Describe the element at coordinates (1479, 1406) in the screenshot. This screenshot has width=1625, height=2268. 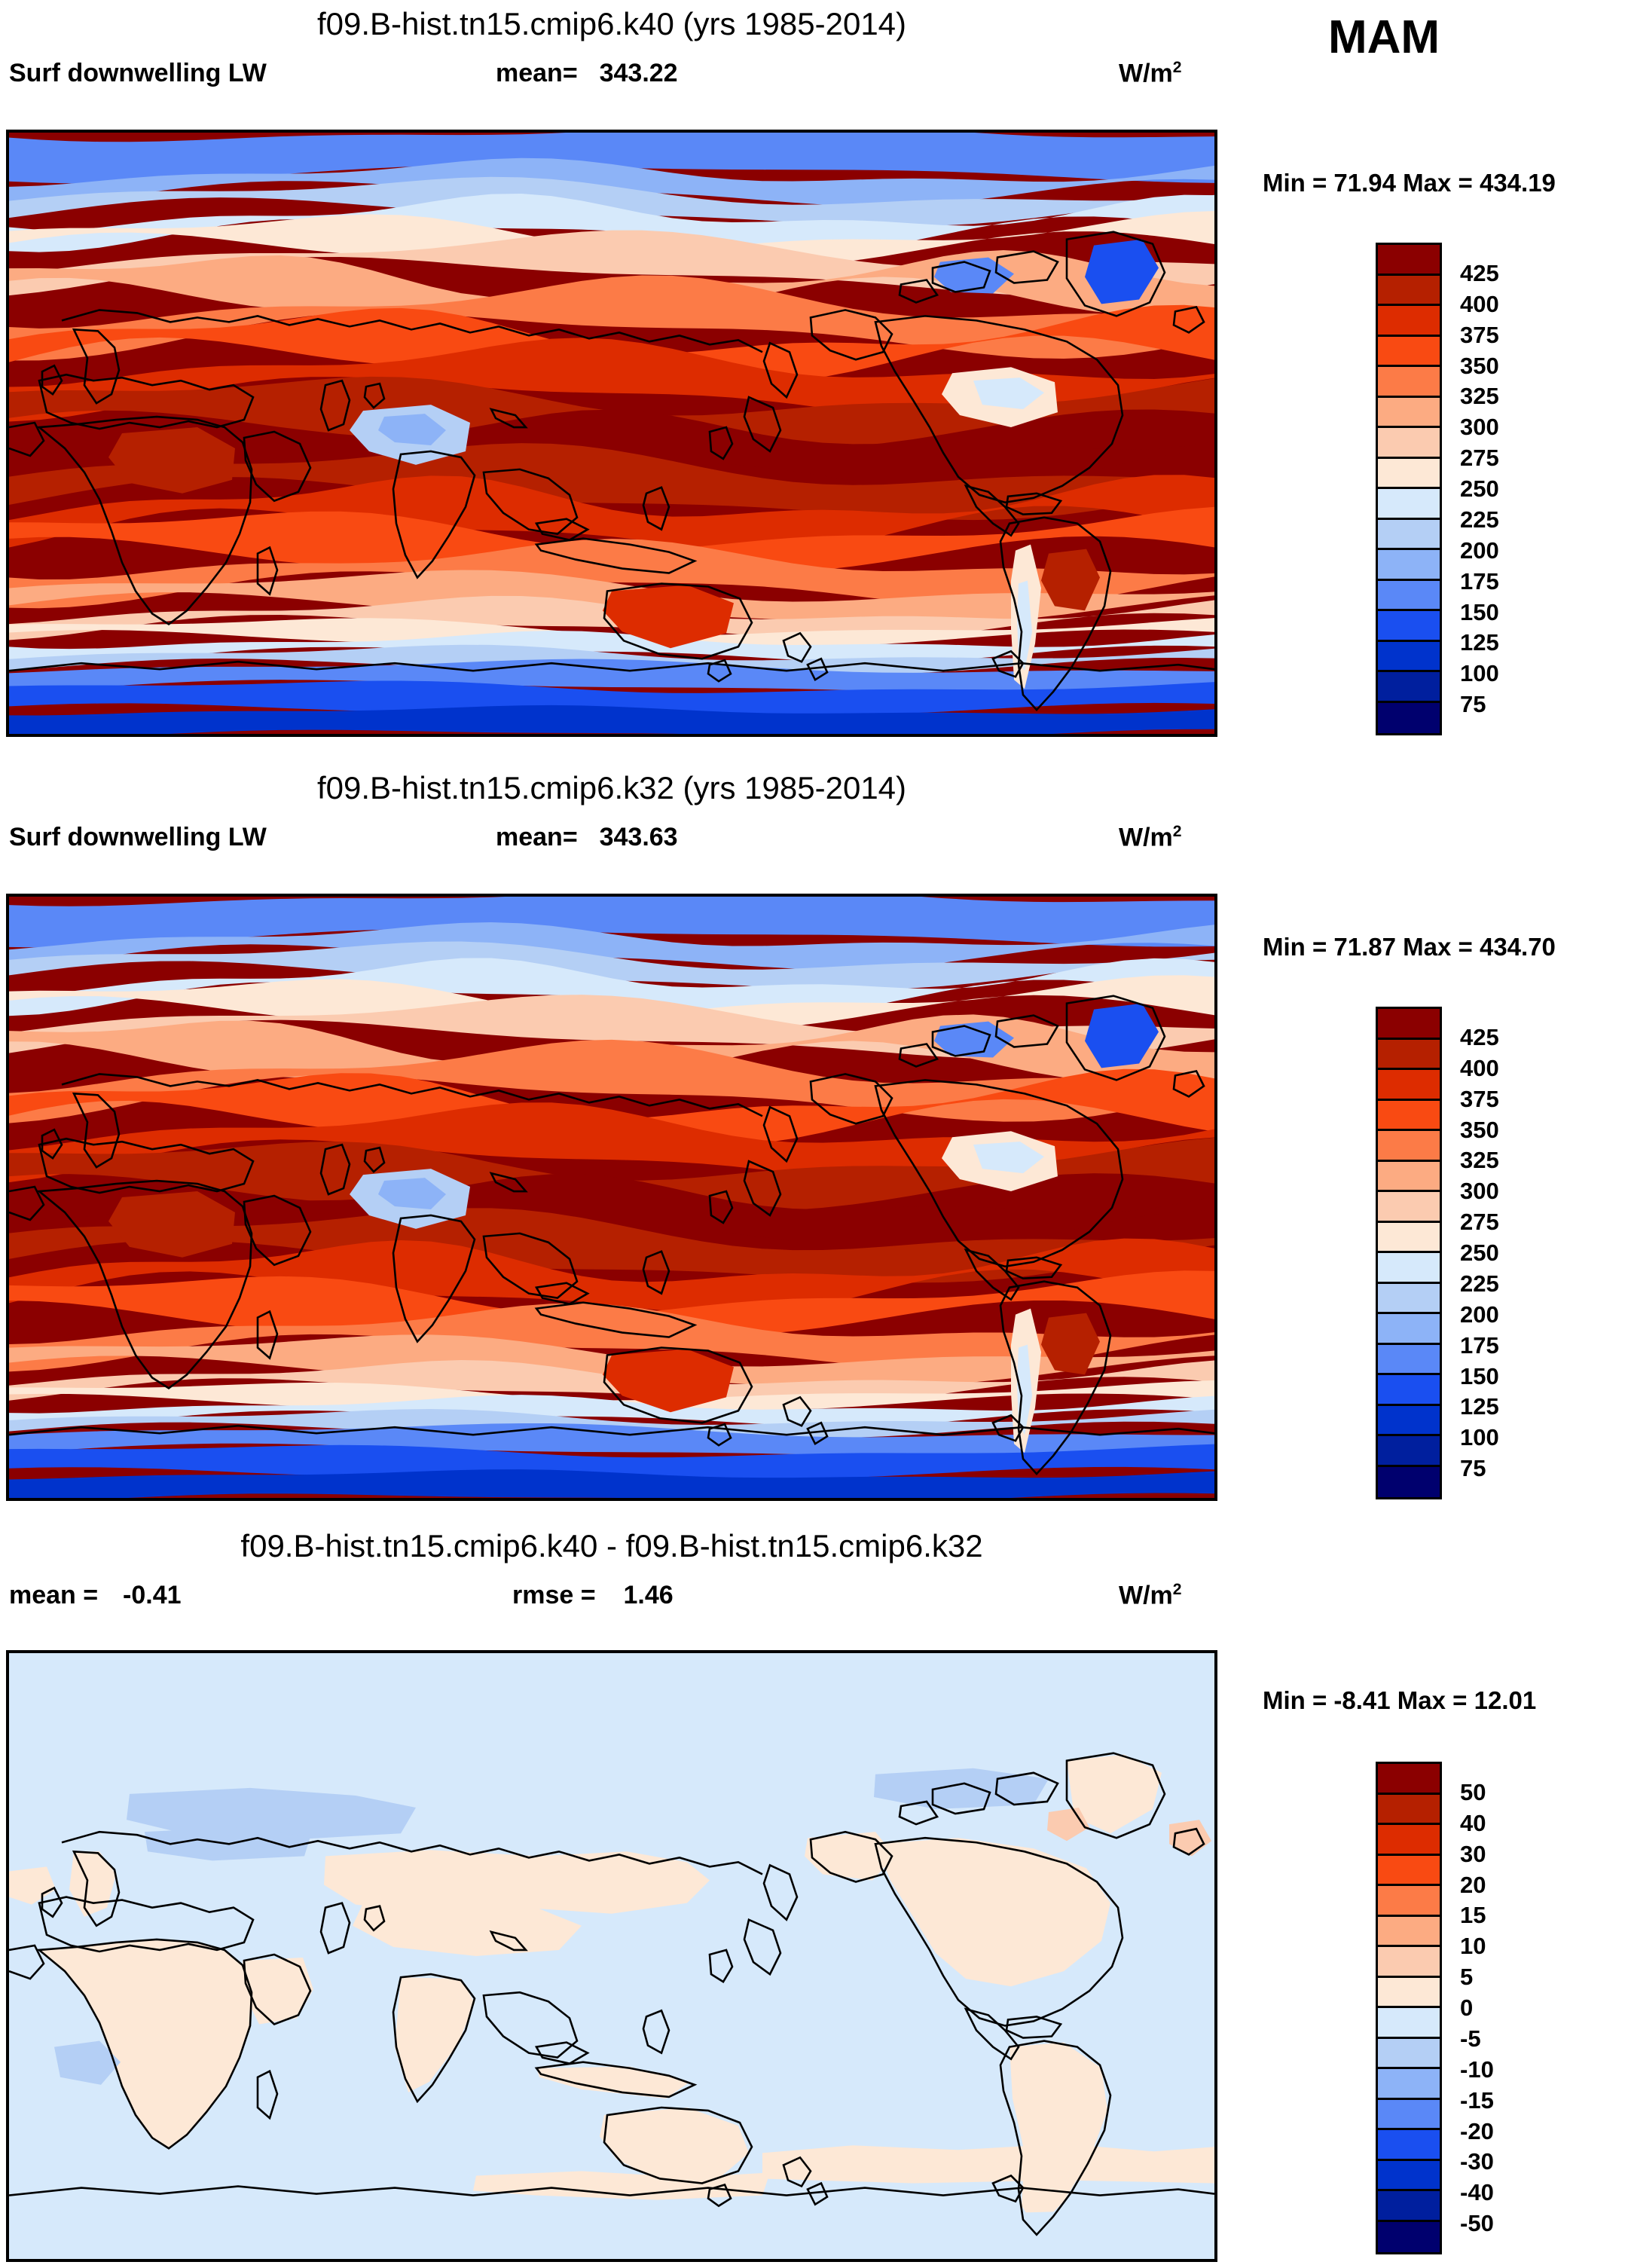
I see `colorbar-tick-label: 125` at that location.